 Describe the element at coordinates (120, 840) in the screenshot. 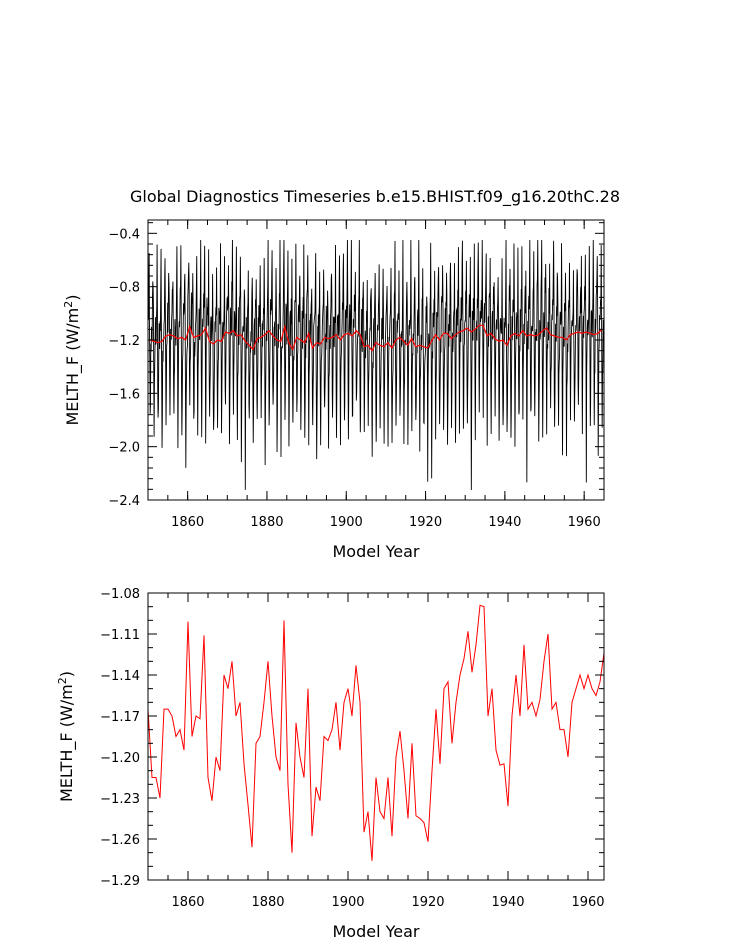

I see `y-tick-label: −1.26` at that location.